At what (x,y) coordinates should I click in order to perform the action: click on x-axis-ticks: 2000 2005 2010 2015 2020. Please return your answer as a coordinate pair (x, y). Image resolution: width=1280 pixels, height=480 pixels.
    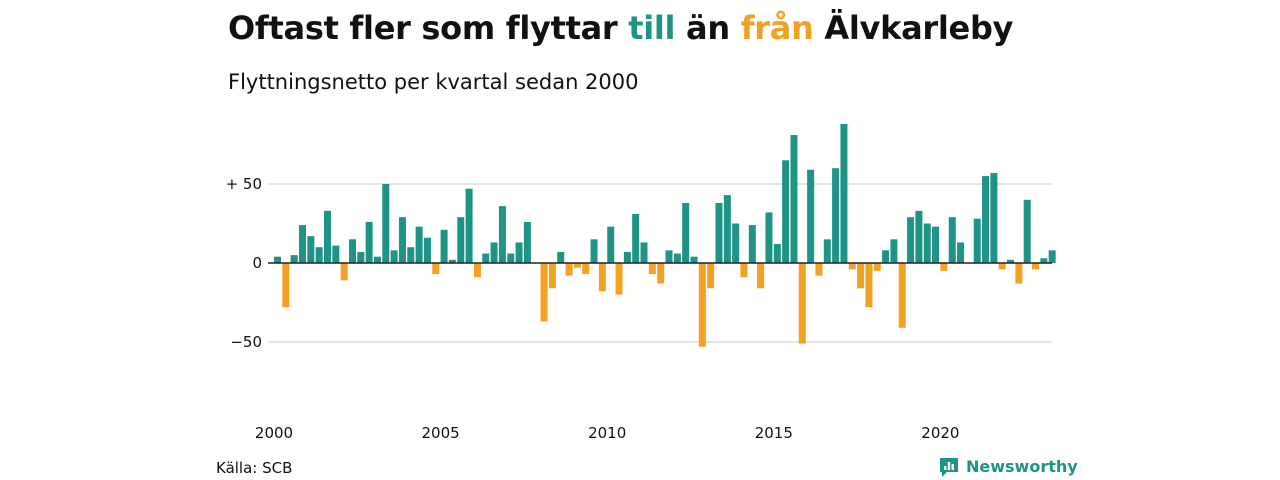
    Looking at the image, I should click on (607, 433).